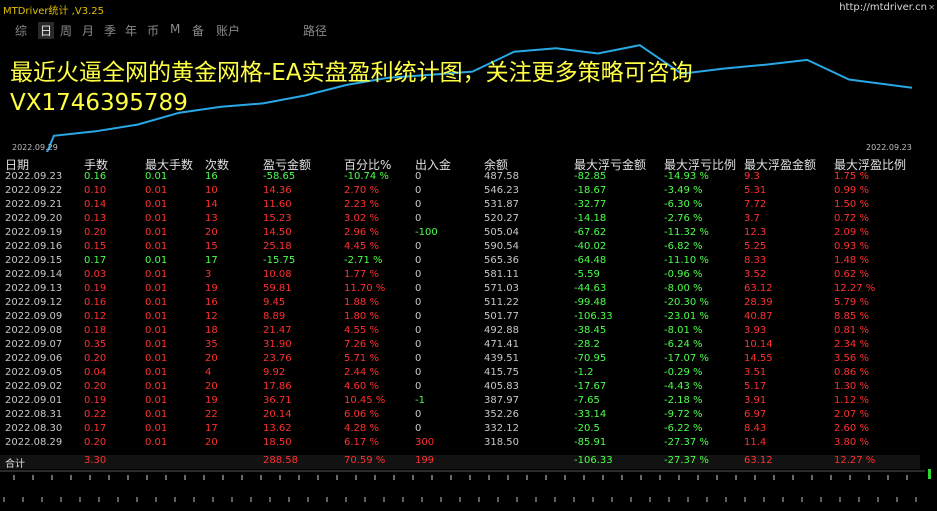 This screenshot has height=511, width=937. What do you see at coordinates (686, 260) in the screenshot?
I see `cell-max_dd_pct: -11.10 %` at bounding box center [686, 260].